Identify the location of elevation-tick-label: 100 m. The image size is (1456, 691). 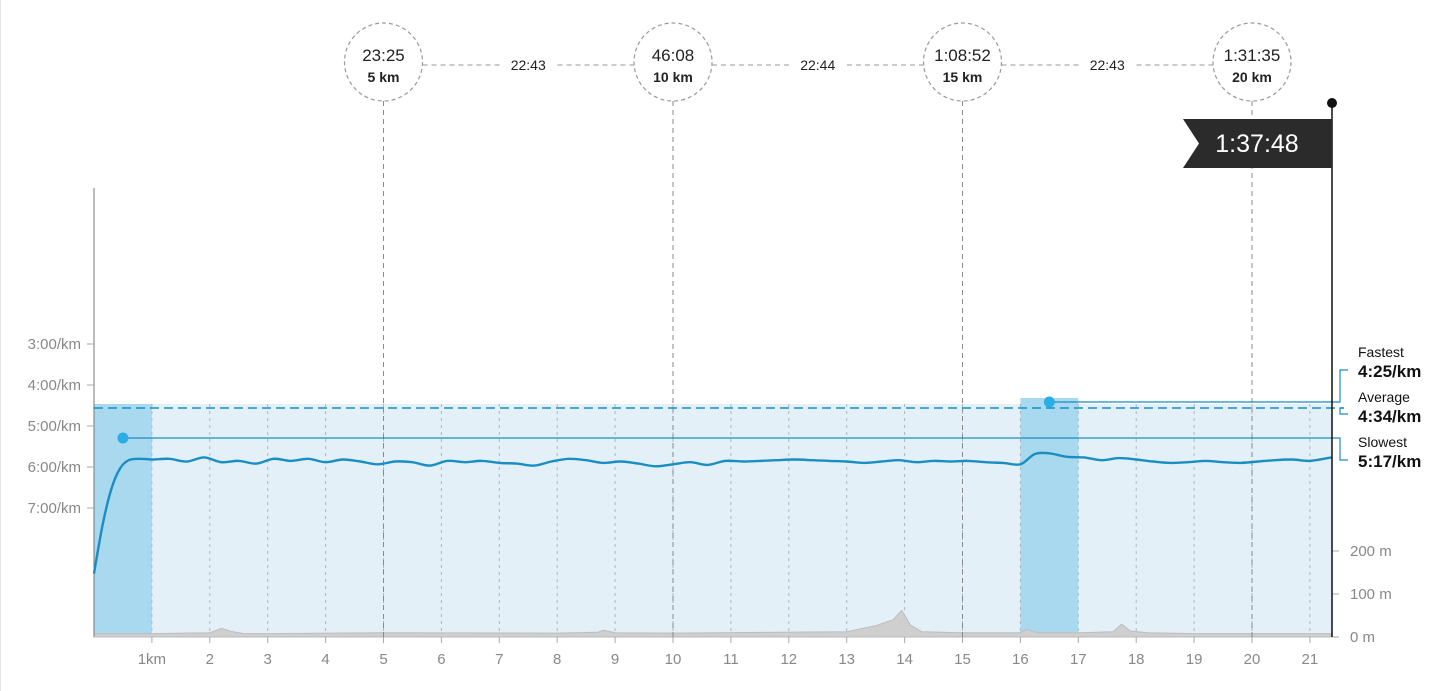
(1371, 594).